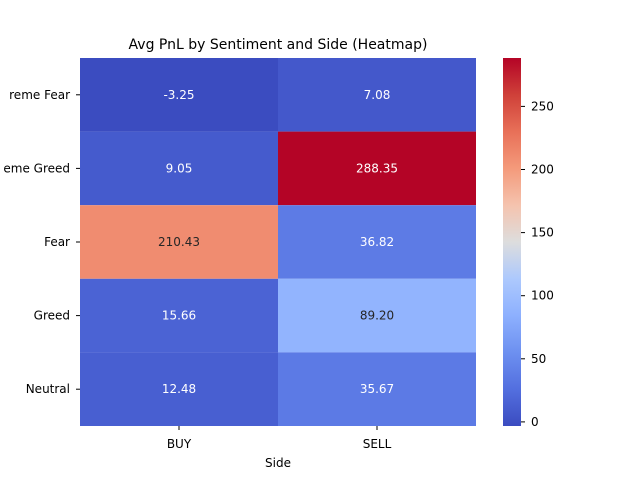 The width and height of the screenshot is (640, 484). I want to click on heatmap-value-label-0-1: 7.08, so click(377, 95).